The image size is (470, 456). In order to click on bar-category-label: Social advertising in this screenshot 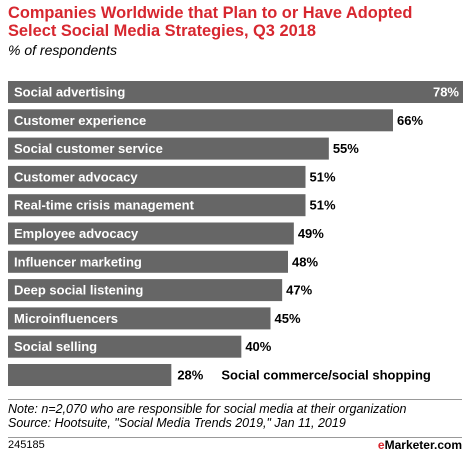, I will do `click(69, 92)`.